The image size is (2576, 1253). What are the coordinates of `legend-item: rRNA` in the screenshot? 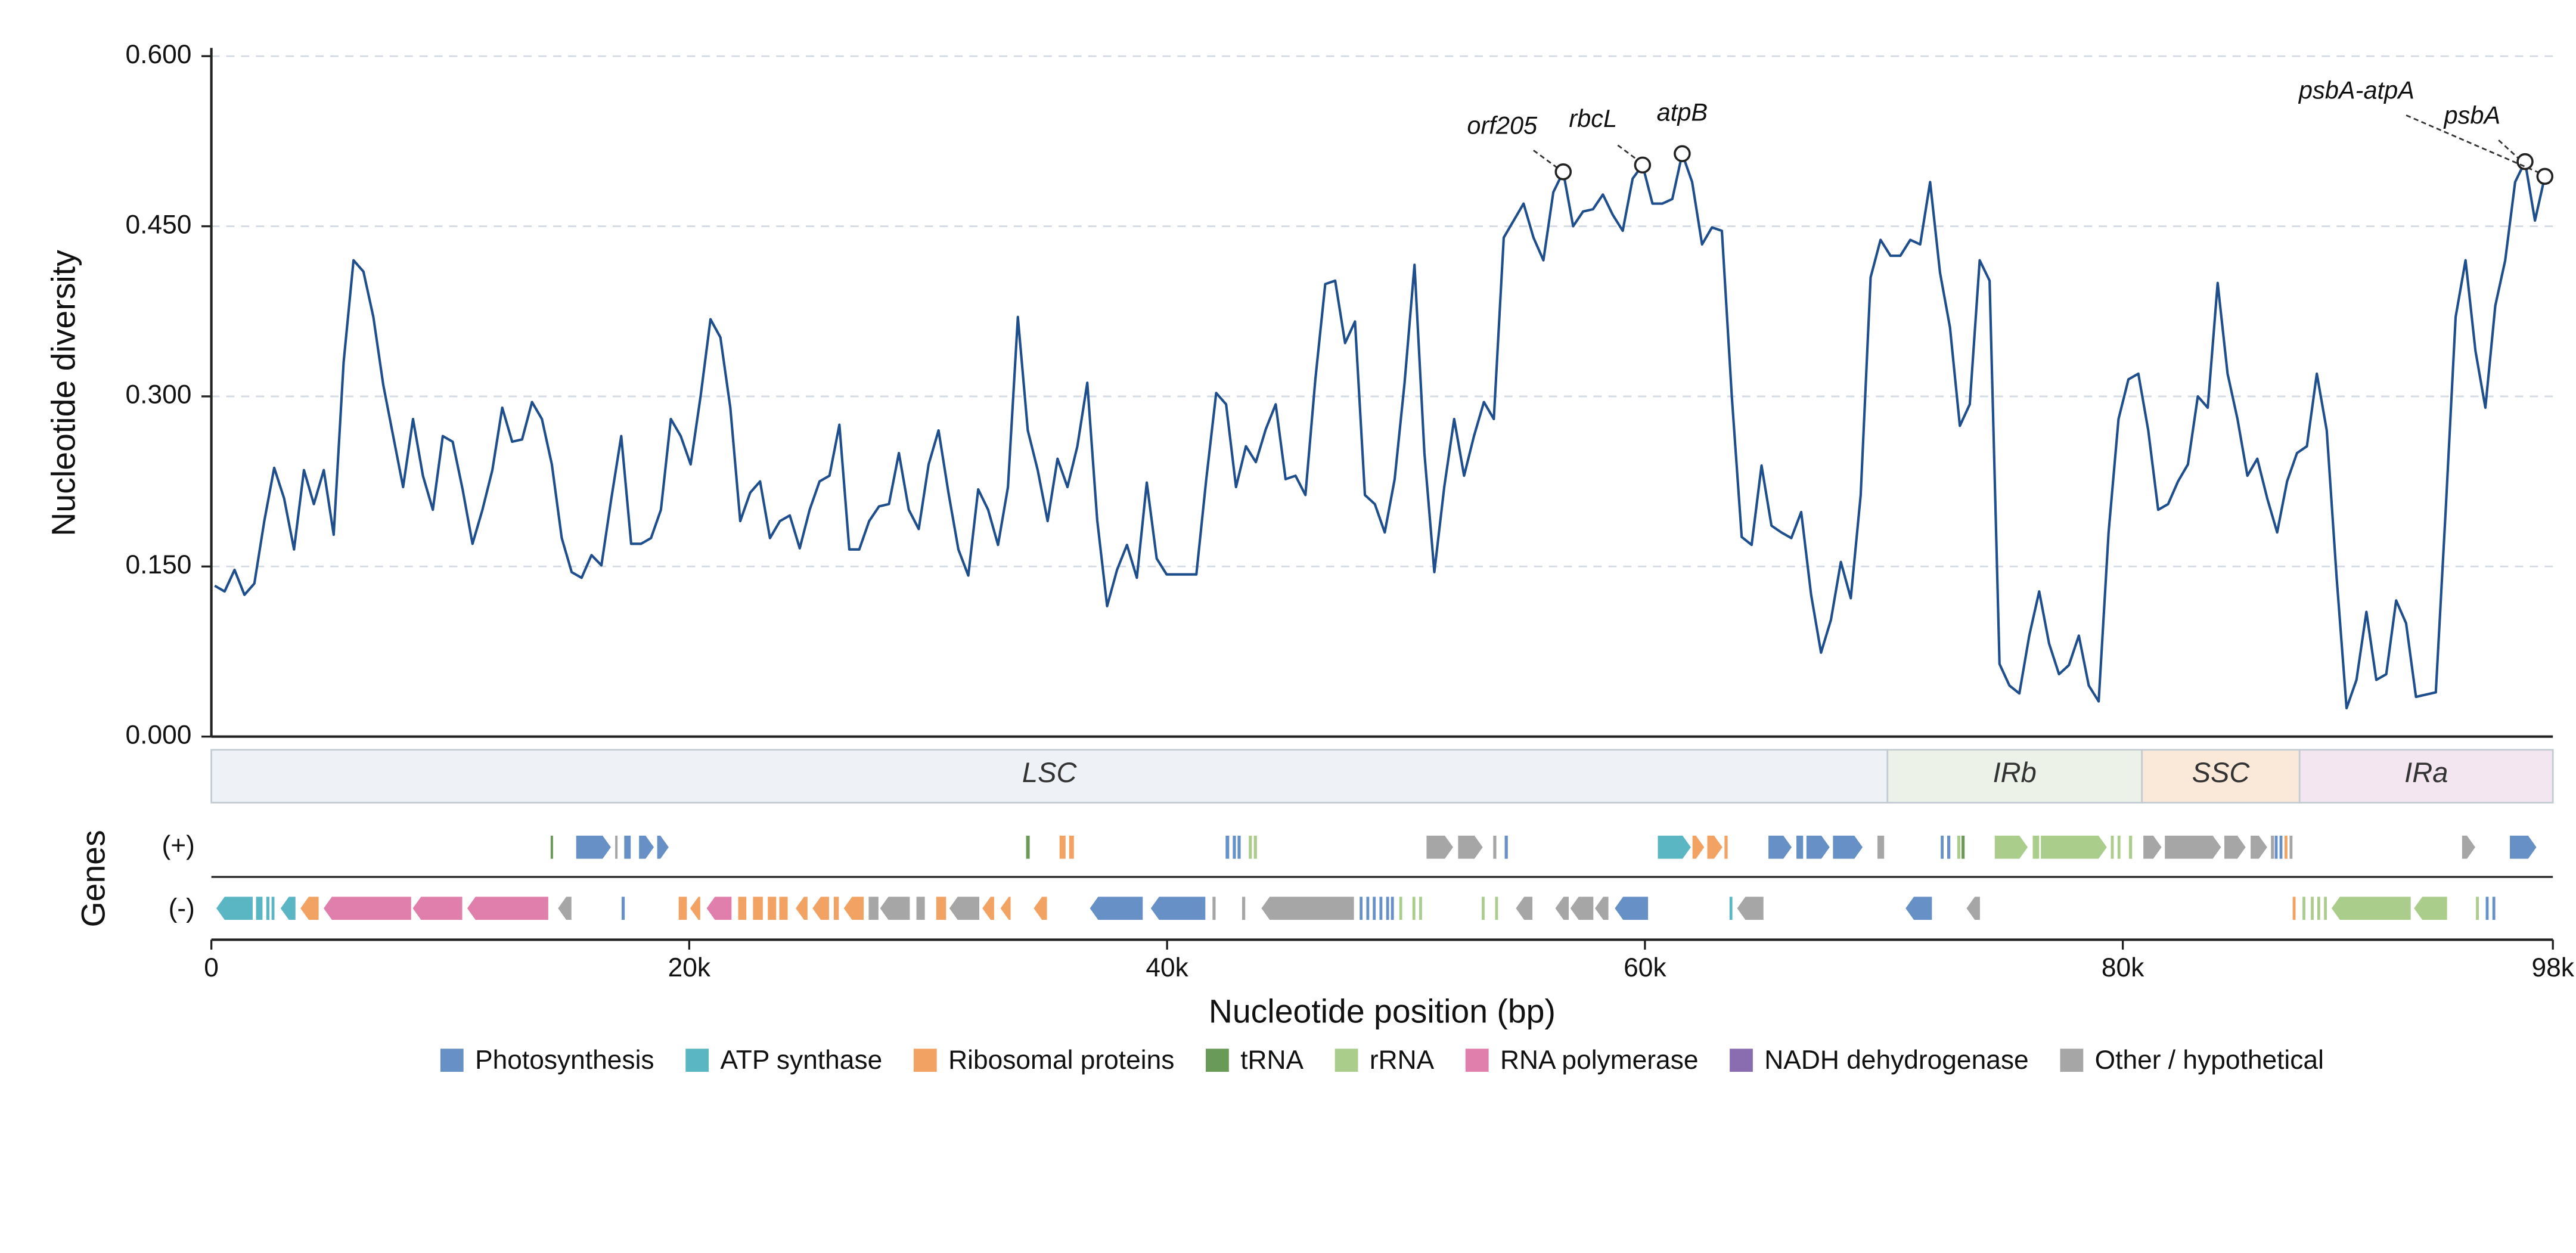 It's located at (1384, 1060).